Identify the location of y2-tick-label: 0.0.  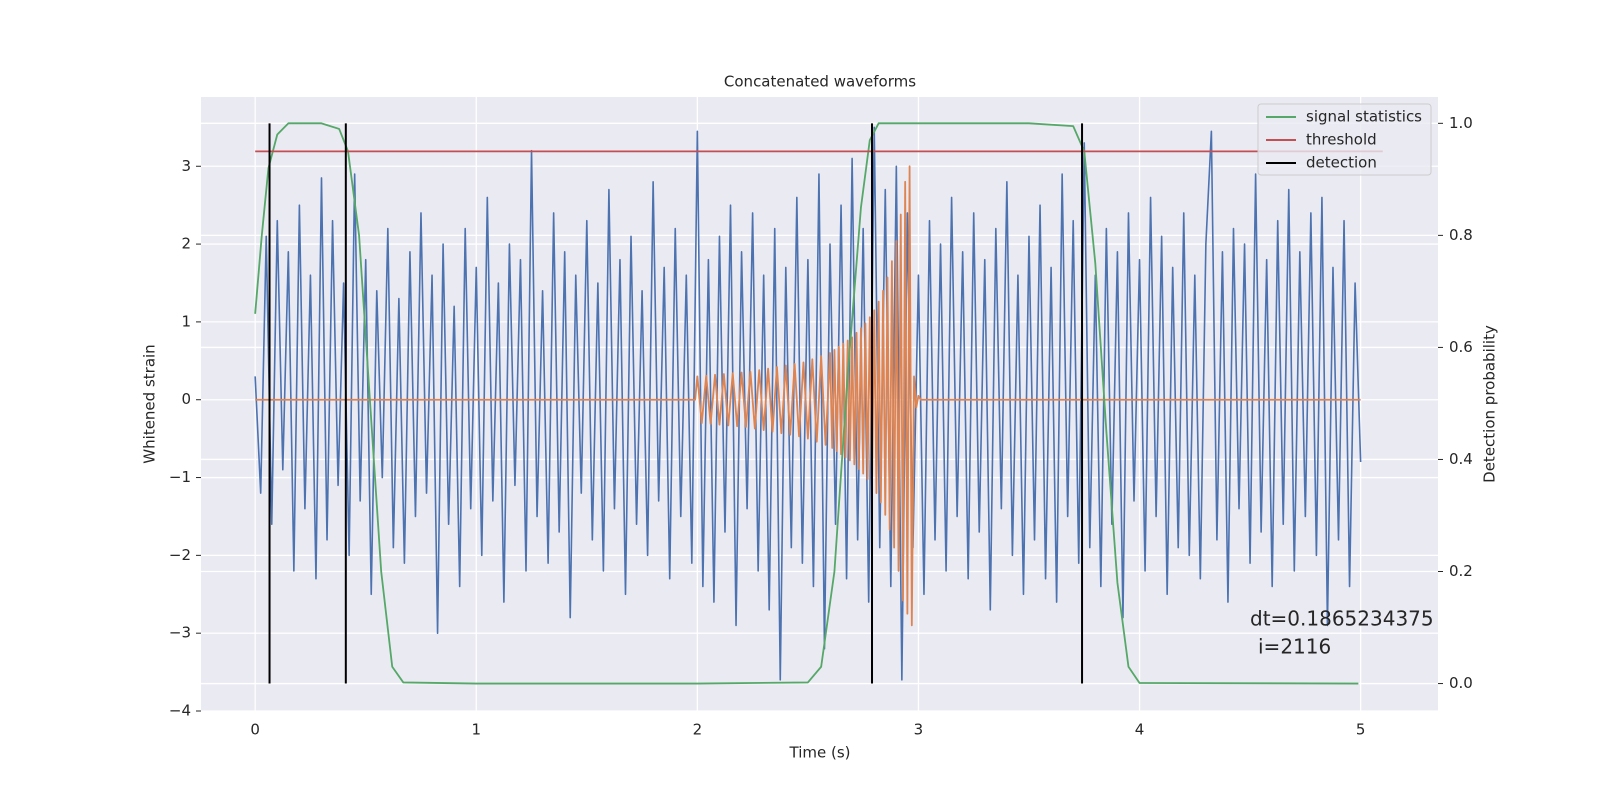
(1461, 683).